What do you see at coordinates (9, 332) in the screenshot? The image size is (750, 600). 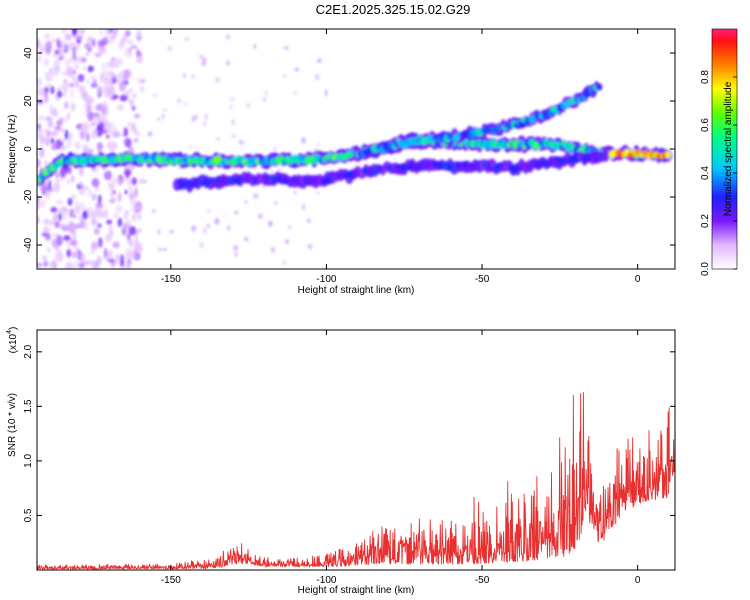 I see `snr-scale-exponent: 4` at bounding box center [9, 332].